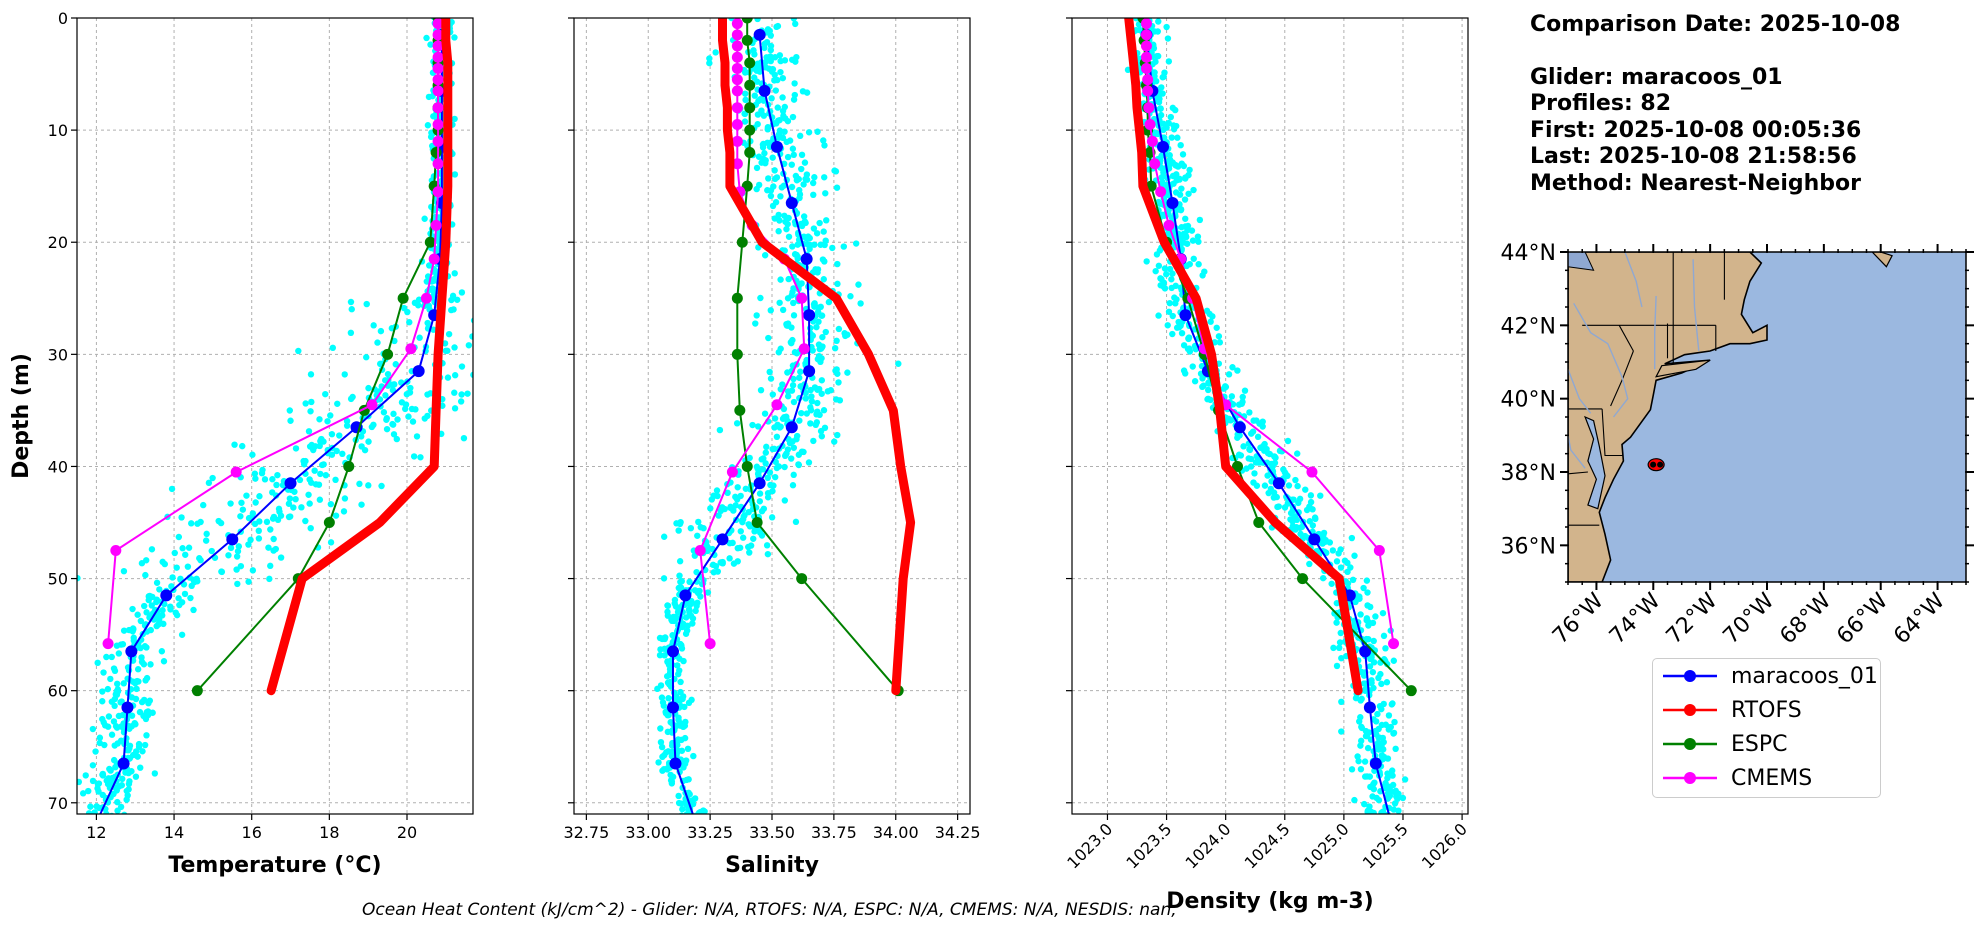  I want to click on x-tick-label: 33.00, so click(648, 832).